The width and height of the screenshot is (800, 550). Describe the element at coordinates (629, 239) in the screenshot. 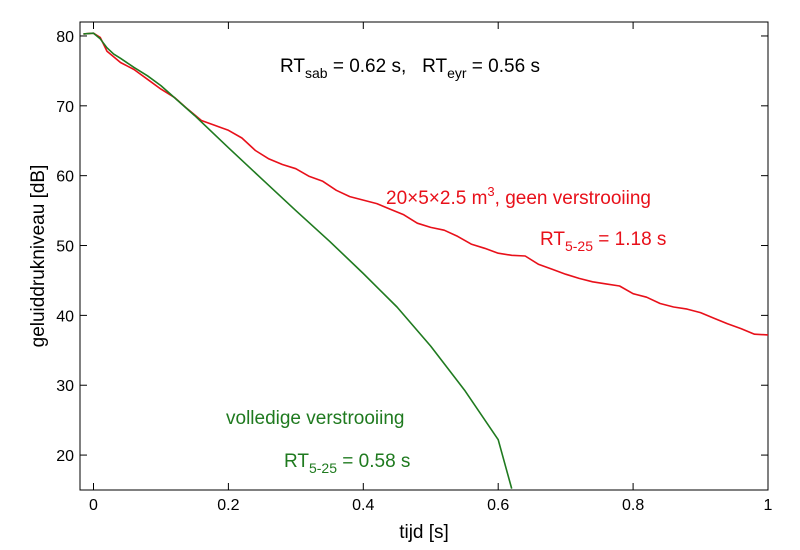

I see `rt-red-value: = 1.18 s` at that location.